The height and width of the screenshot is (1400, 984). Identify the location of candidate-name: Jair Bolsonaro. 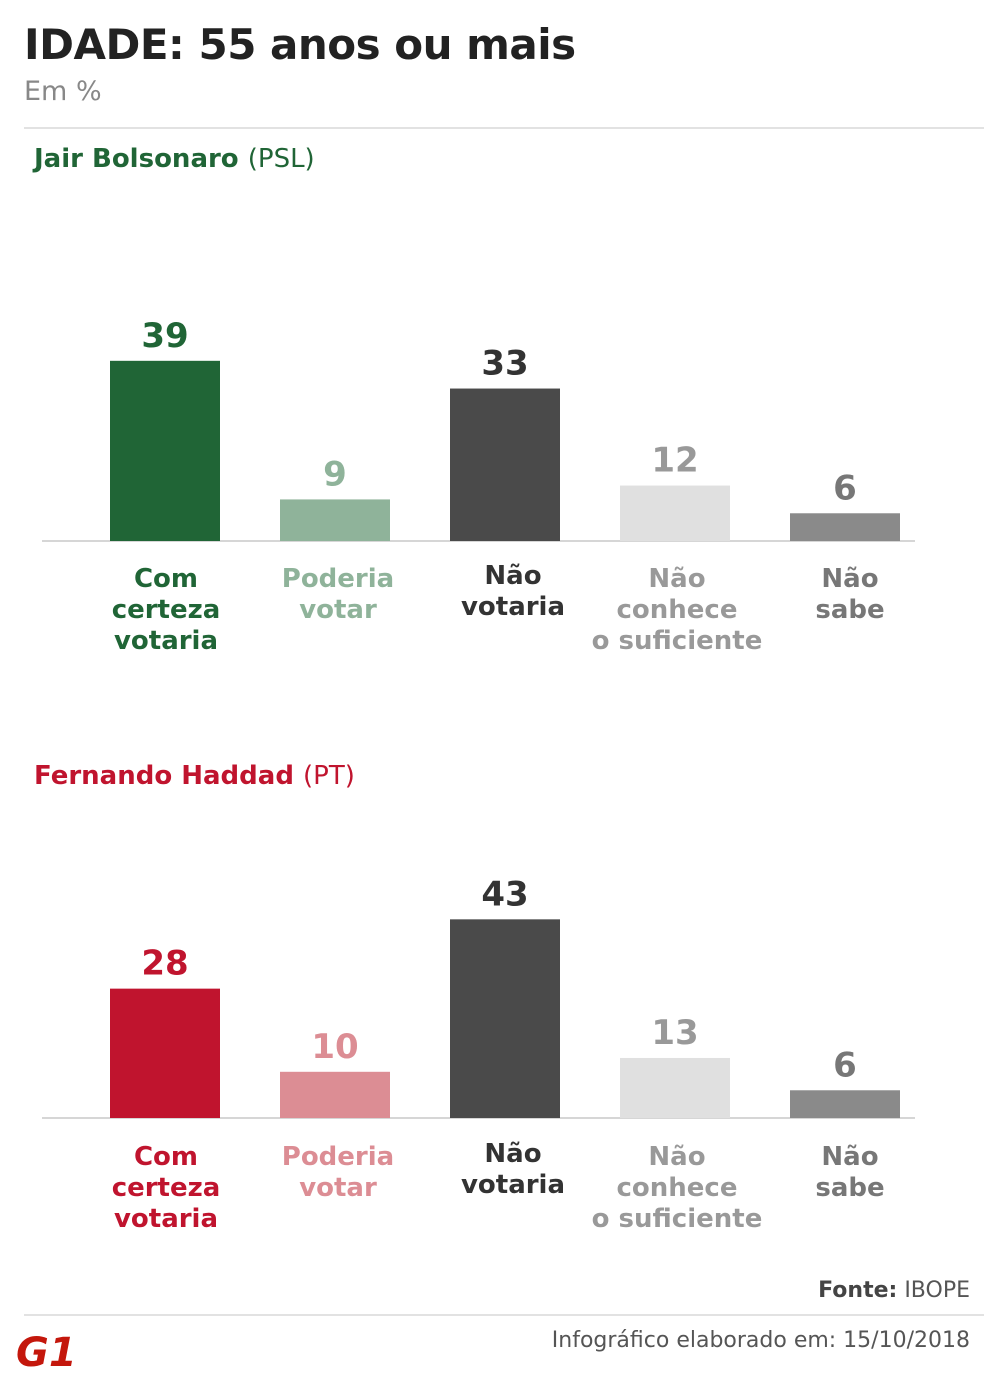
(136, 159).